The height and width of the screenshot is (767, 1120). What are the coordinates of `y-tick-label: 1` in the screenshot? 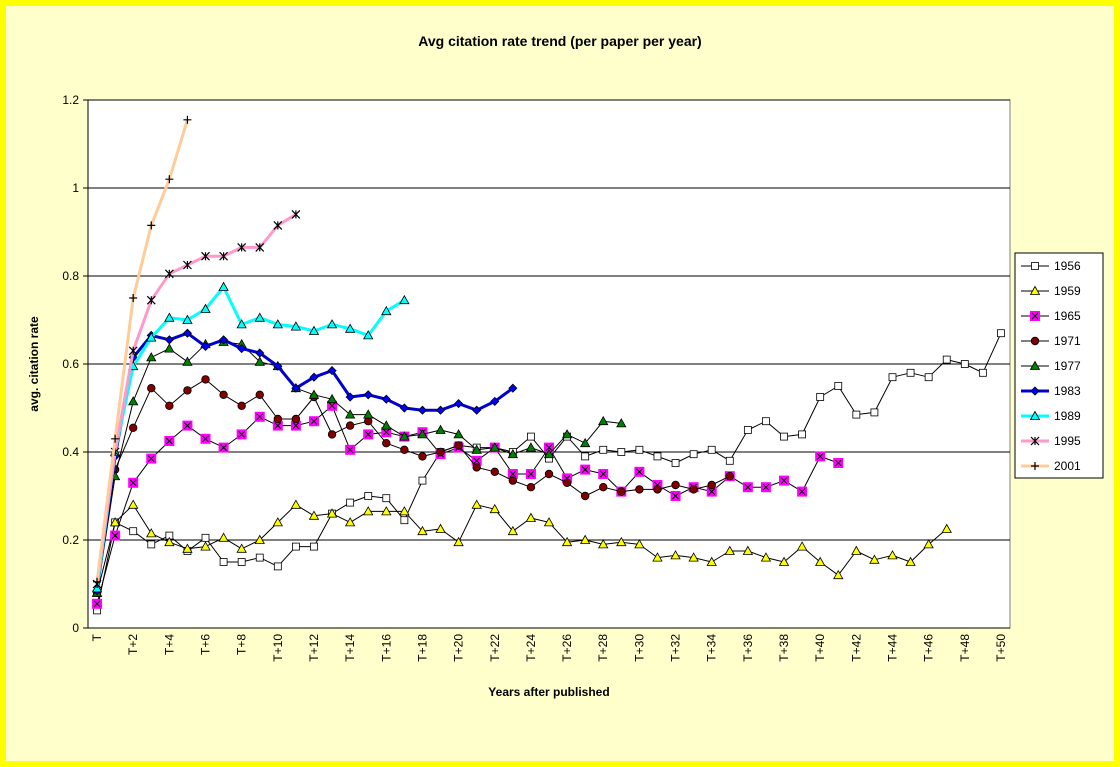 It's located at (75, 188).